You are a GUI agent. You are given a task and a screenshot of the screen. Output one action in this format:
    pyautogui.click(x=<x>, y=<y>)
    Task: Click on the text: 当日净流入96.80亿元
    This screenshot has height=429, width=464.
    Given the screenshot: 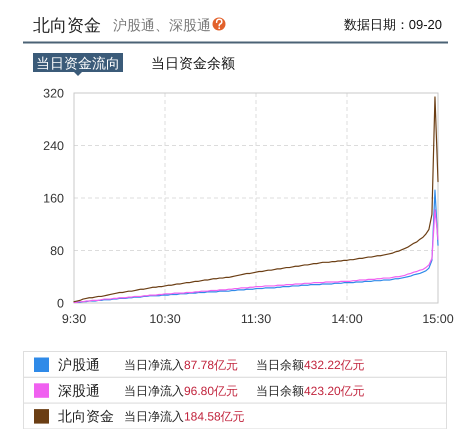 What is the action you would take?
    pyautogui.click(x=181, y=391)
    